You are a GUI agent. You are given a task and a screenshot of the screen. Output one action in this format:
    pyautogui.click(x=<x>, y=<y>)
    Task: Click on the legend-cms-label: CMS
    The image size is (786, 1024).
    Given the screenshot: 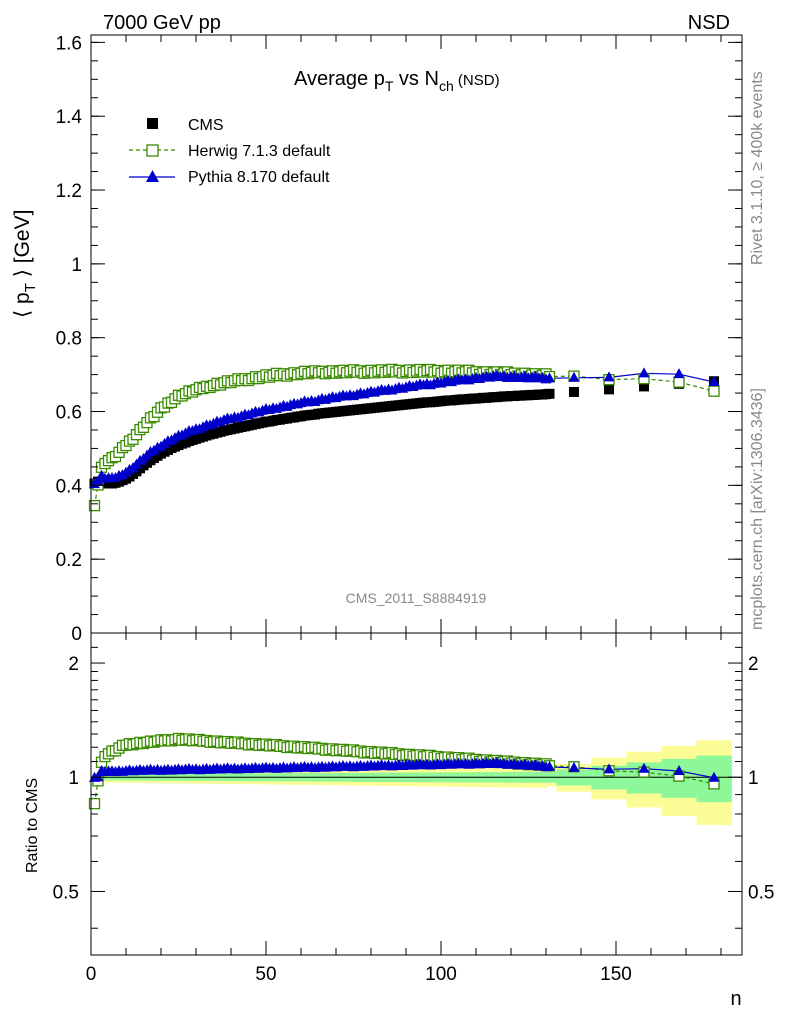 What is the action you would take?
    pyautogui.click(x=206, y=125)
    